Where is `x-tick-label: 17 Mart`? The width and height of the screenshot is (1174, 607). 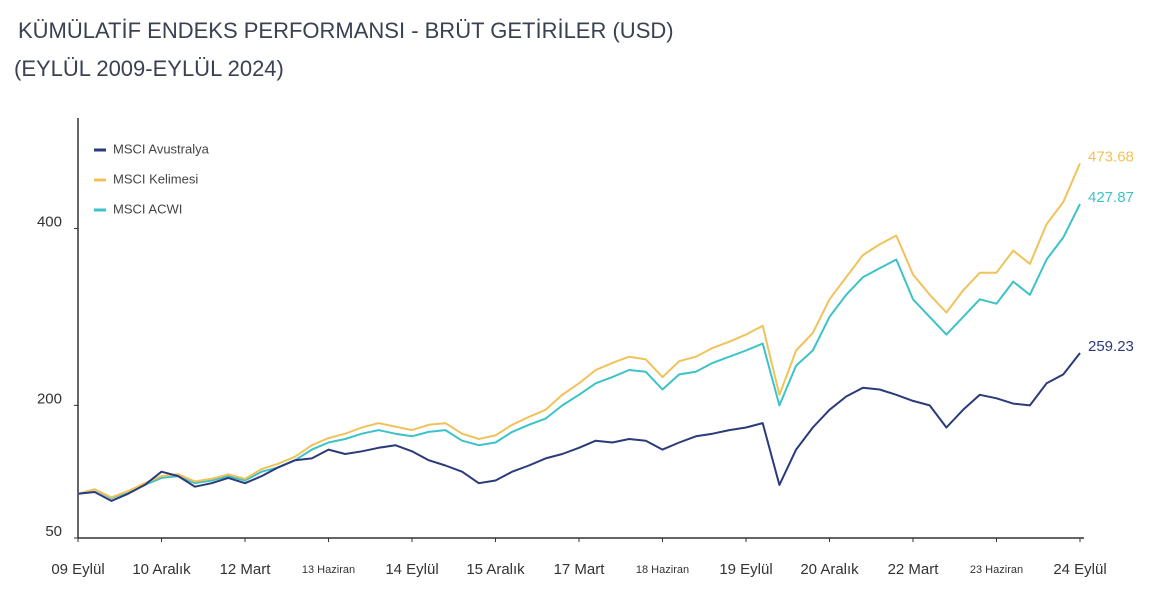
x-tick-label: 17 Mart is located at coordinates (580, 569).